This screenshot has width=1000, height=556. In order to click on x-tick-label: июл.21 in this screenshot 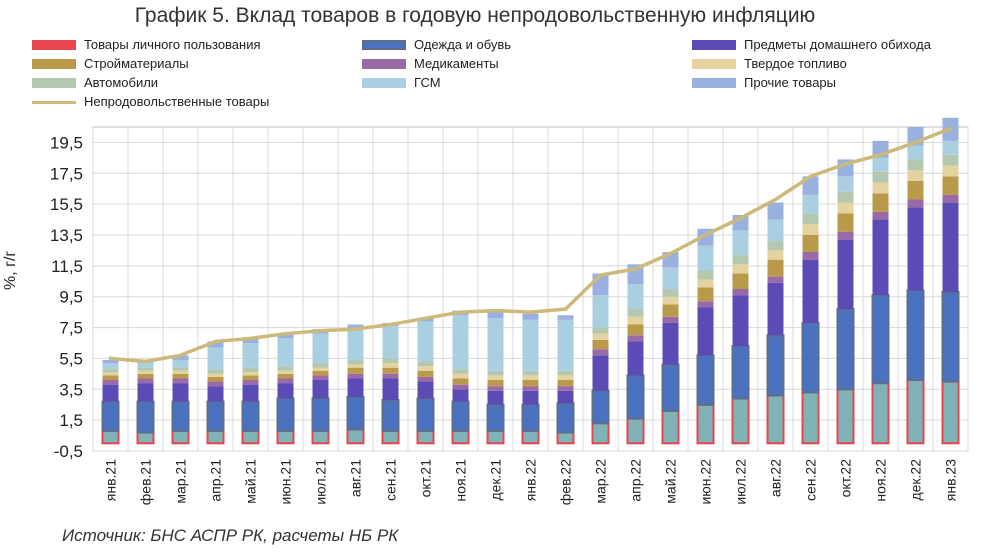, I will do `click(321, 482)`.